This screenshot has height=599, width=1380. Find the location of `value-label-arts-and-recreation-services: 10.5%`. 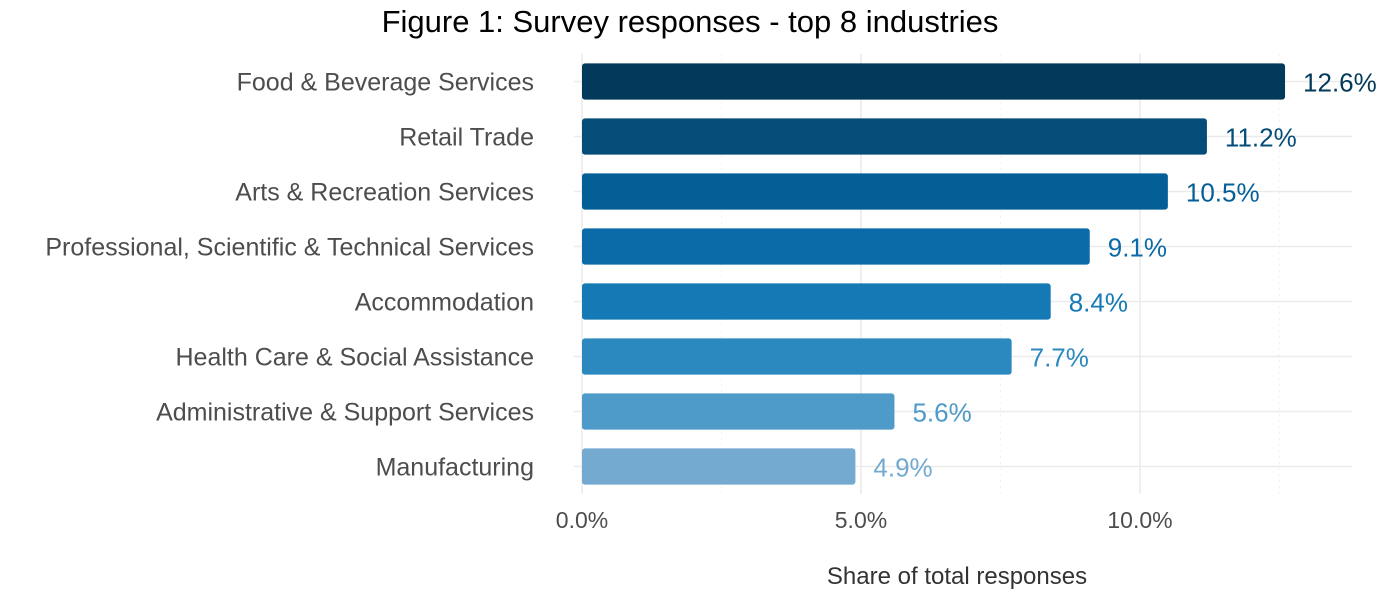

value-label-arts-and-recreation-services: 10.5% is located at coordinates (1223, 193).